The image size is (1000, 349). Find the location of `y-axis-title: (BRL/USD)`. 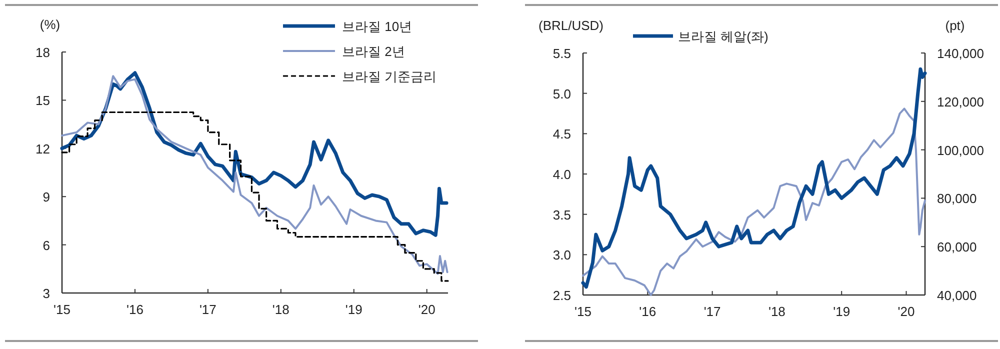

y-axis-title: (BRL/USD) is located at coordinates (571, 25).